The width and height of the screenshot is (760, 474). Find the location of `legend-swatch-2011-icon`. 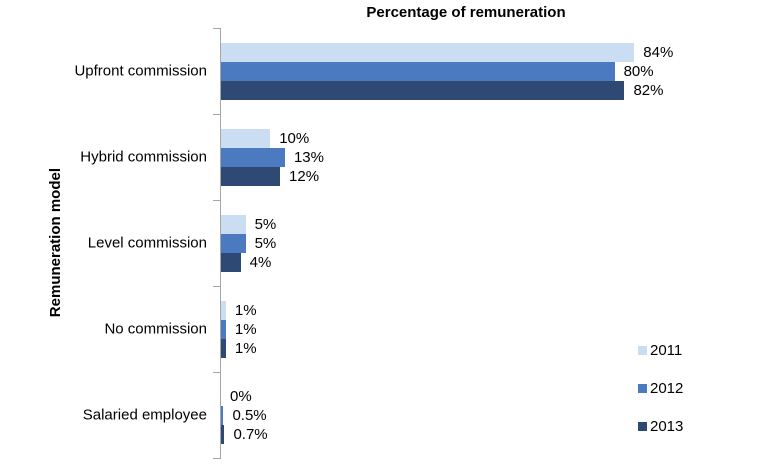

legend-swatch-2011-icon is located at coordinates (642, 350).